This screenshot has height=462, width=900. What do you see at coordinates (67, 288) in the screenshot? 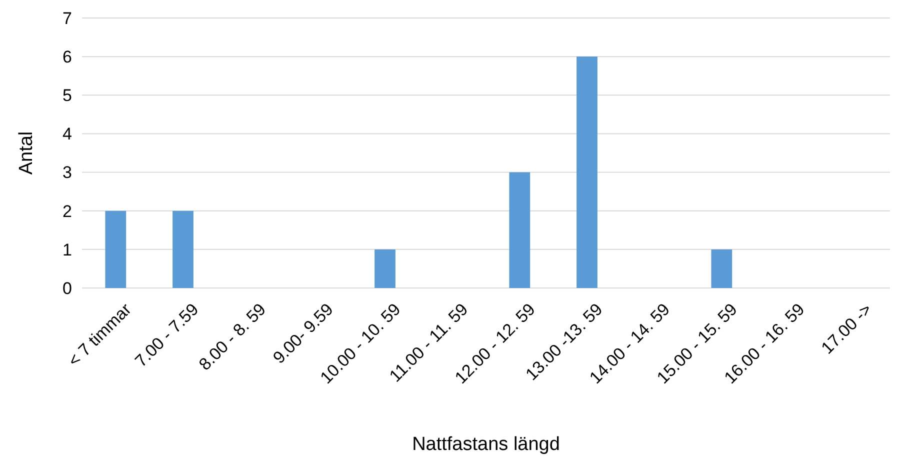
I see `y-tick-label: 0` at bounding box center [67, 288].